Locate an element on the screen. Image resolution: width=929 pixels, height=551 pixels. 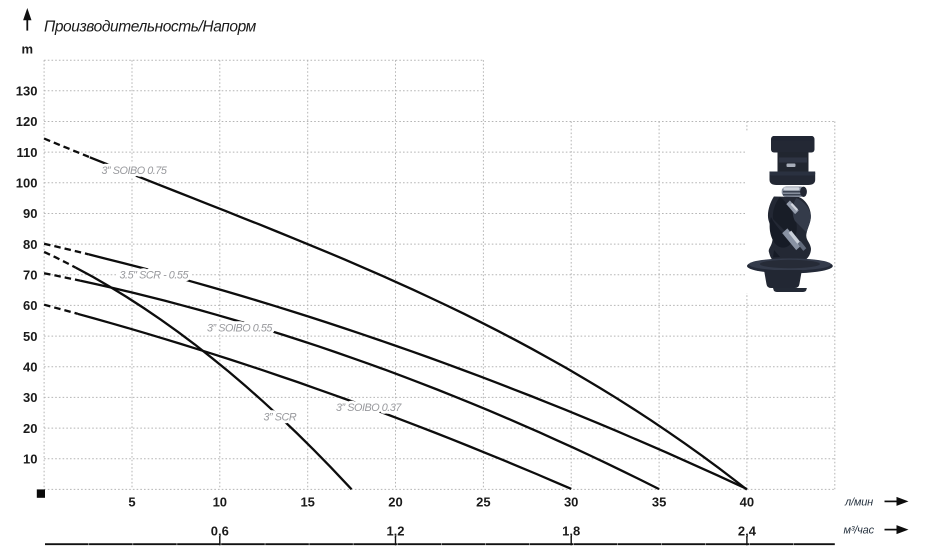
svg-text: 80 is located at coordinates (30, 244).